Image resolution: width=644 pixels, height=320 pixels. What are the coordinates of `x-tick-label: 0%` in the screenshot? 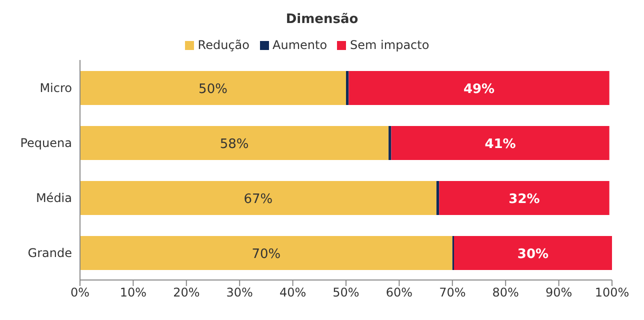 It's located at (80, 293).